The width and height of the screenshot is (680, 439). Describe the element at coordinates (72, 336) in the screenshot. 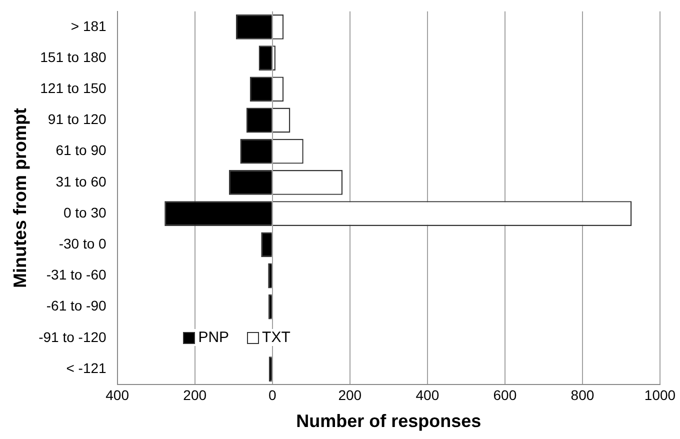

I see `y-tick-label: -91 to -120` at that location.